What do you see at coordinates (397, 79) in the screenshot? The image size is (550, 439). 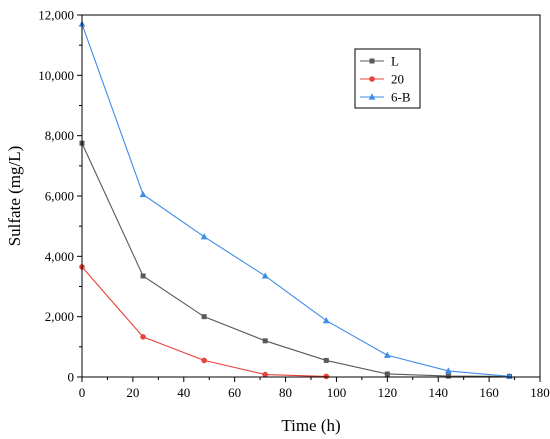 I see `legend-label: 20` at bounding box center [397, 79].